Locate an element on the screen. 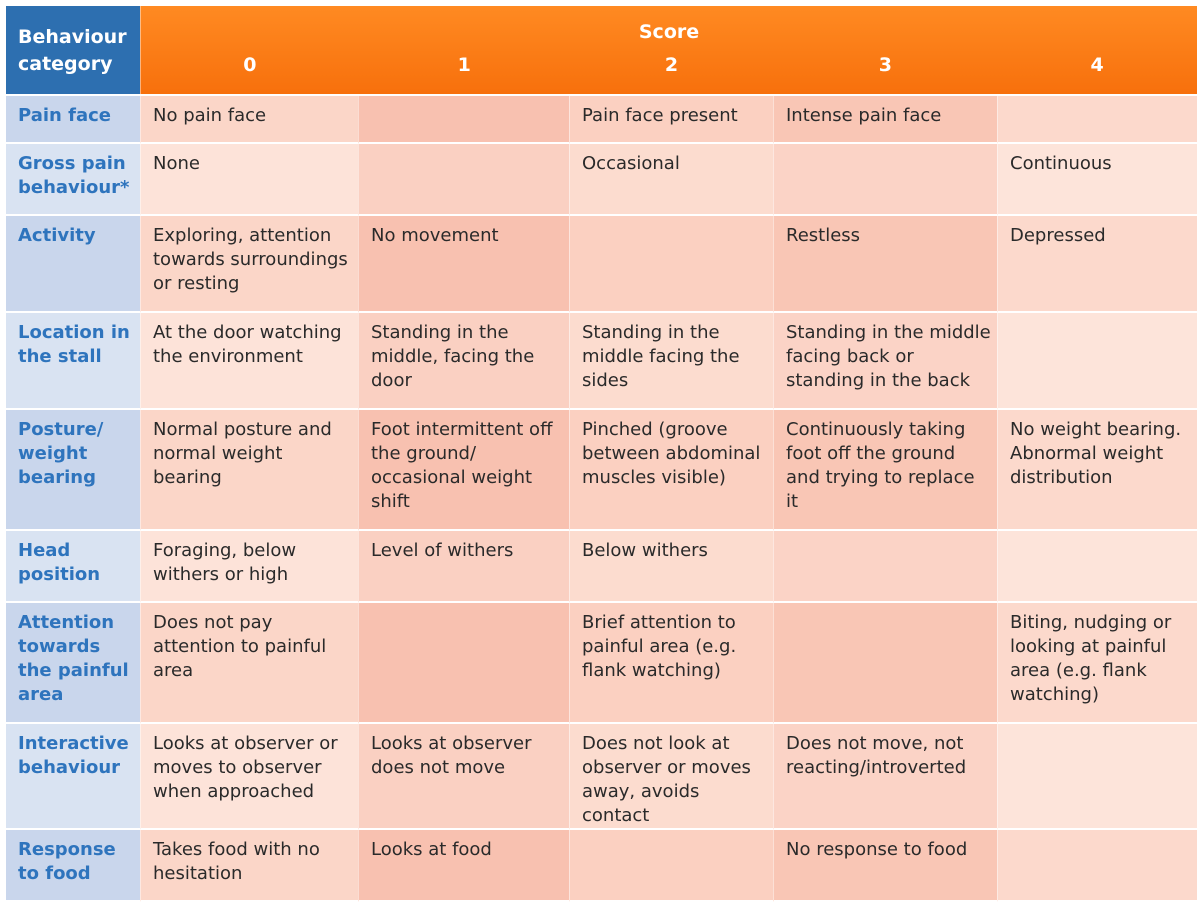 This screenshot has width=1203, height=902. header-score-label: Score is located at coordinates (669, 32).